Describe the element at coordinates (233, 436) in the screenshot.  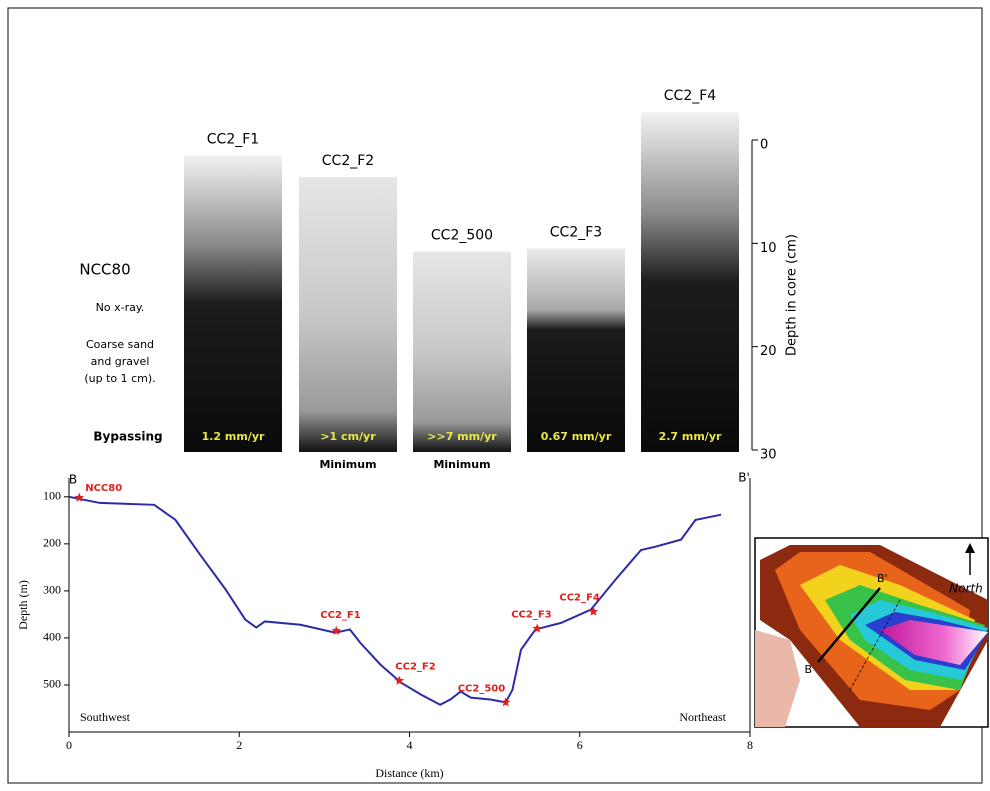
I see `core-rate: 1.2 mm/yr` at that location.